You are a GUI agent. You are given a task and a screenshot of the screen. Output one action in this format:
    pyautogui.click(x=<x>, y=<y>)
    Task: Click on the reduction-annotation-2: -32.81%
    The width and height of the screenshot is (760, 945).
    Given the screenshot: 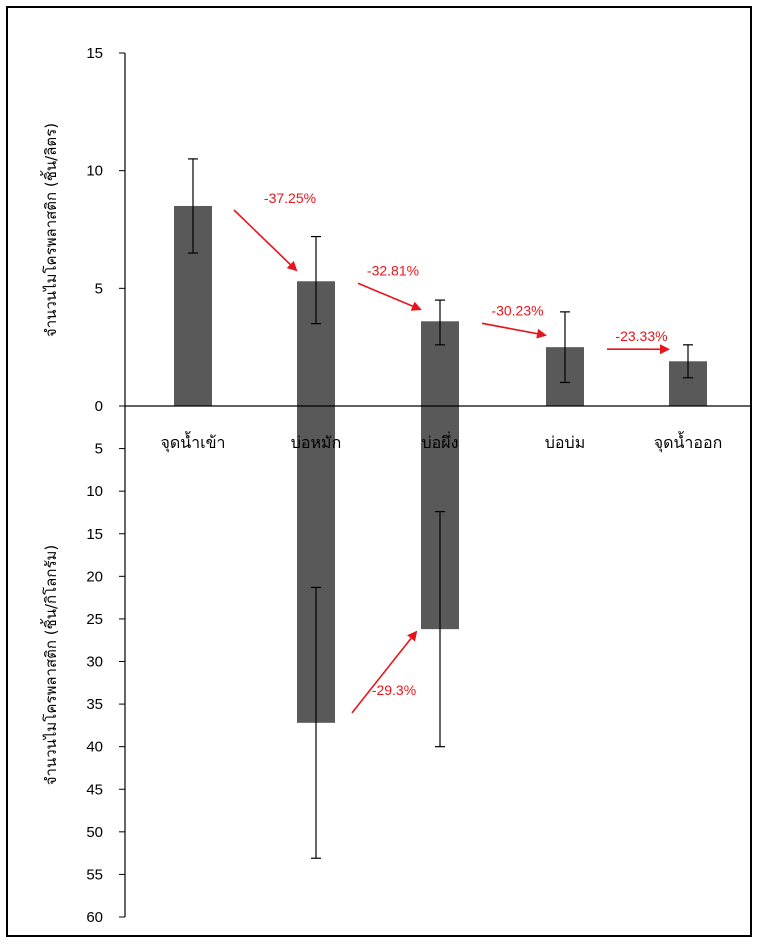 What is the action you would take?
    pyautogui.click(x=389, y=286)
    